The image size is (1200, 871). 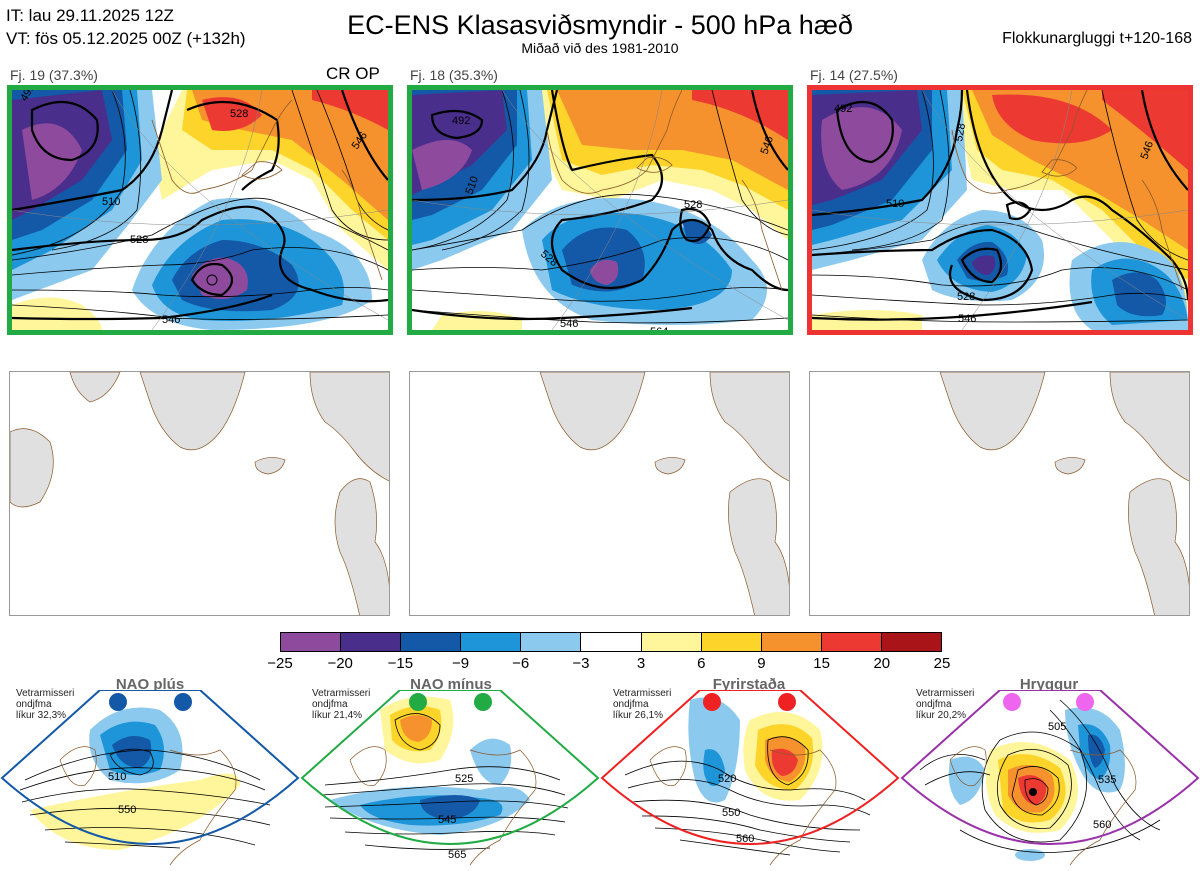 What do you see at coordinates (451, 684) in the screenshot?
I see `regime-2-title: NAO mínus` at bounding box center [451, 684].